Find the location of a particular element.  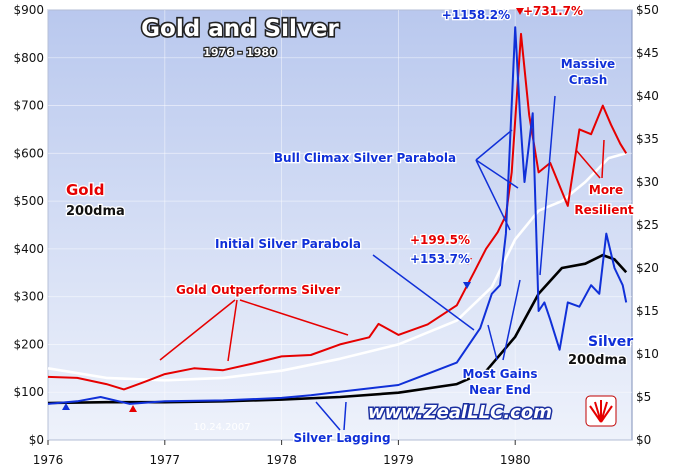

watermark: www.ZealLLC.com is located at coordinates (460, 412).